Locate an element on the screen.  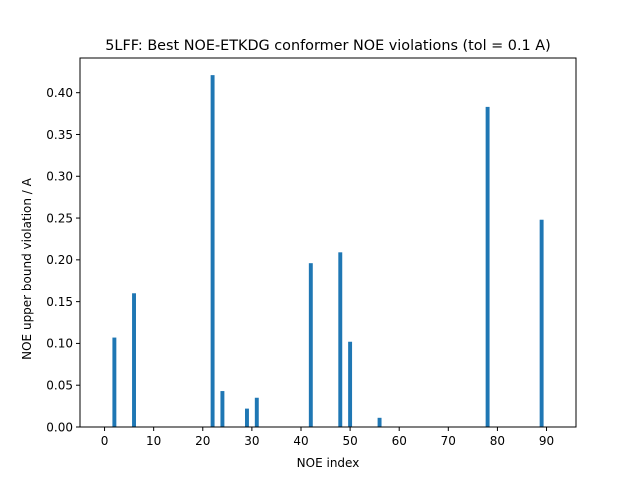
x-tick-label: 0 is located at coordinates (105, 441).